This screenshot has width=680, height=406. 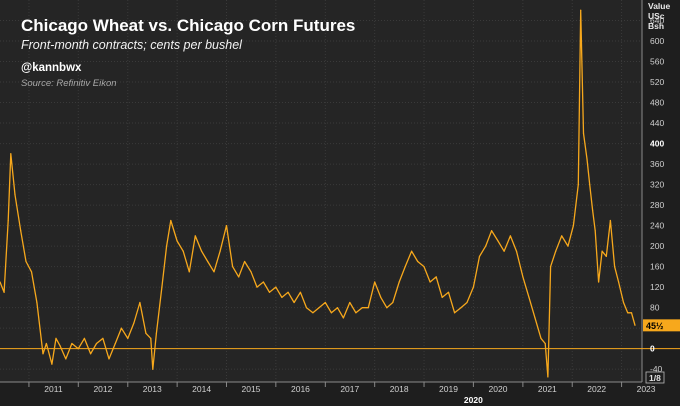 I want to click on y-tick-label: 400, so click(x=657, y=144).